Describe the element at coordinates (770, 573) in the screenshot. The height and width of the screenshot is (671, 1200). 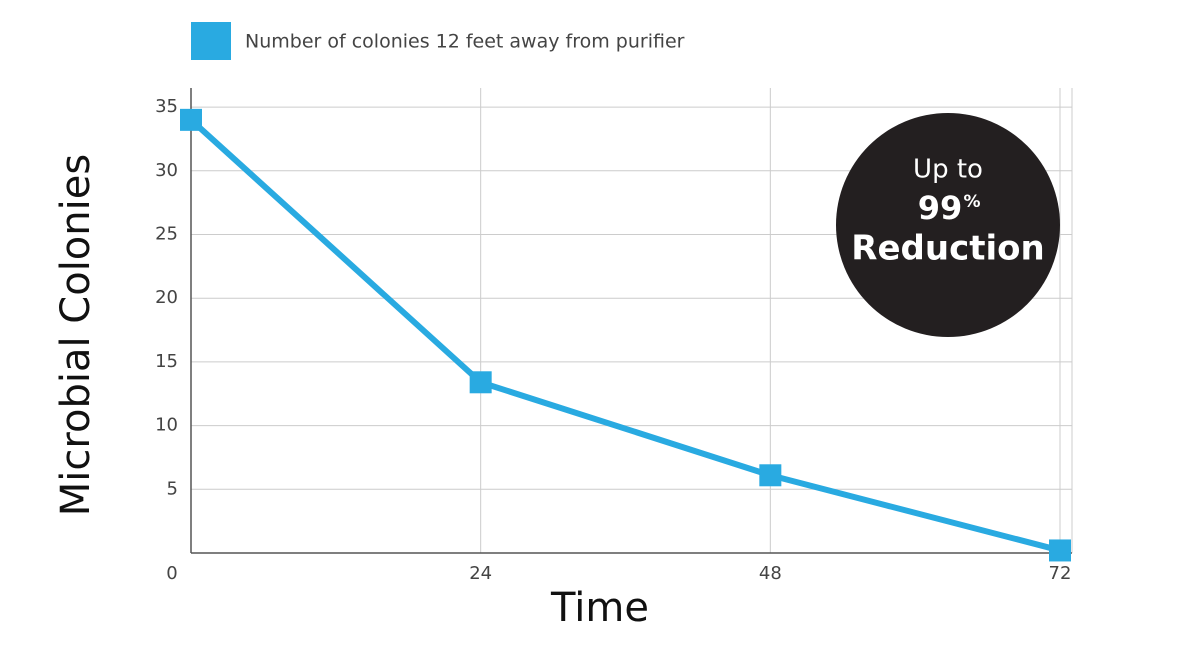
I see `x-tick-label: 48` at that location.